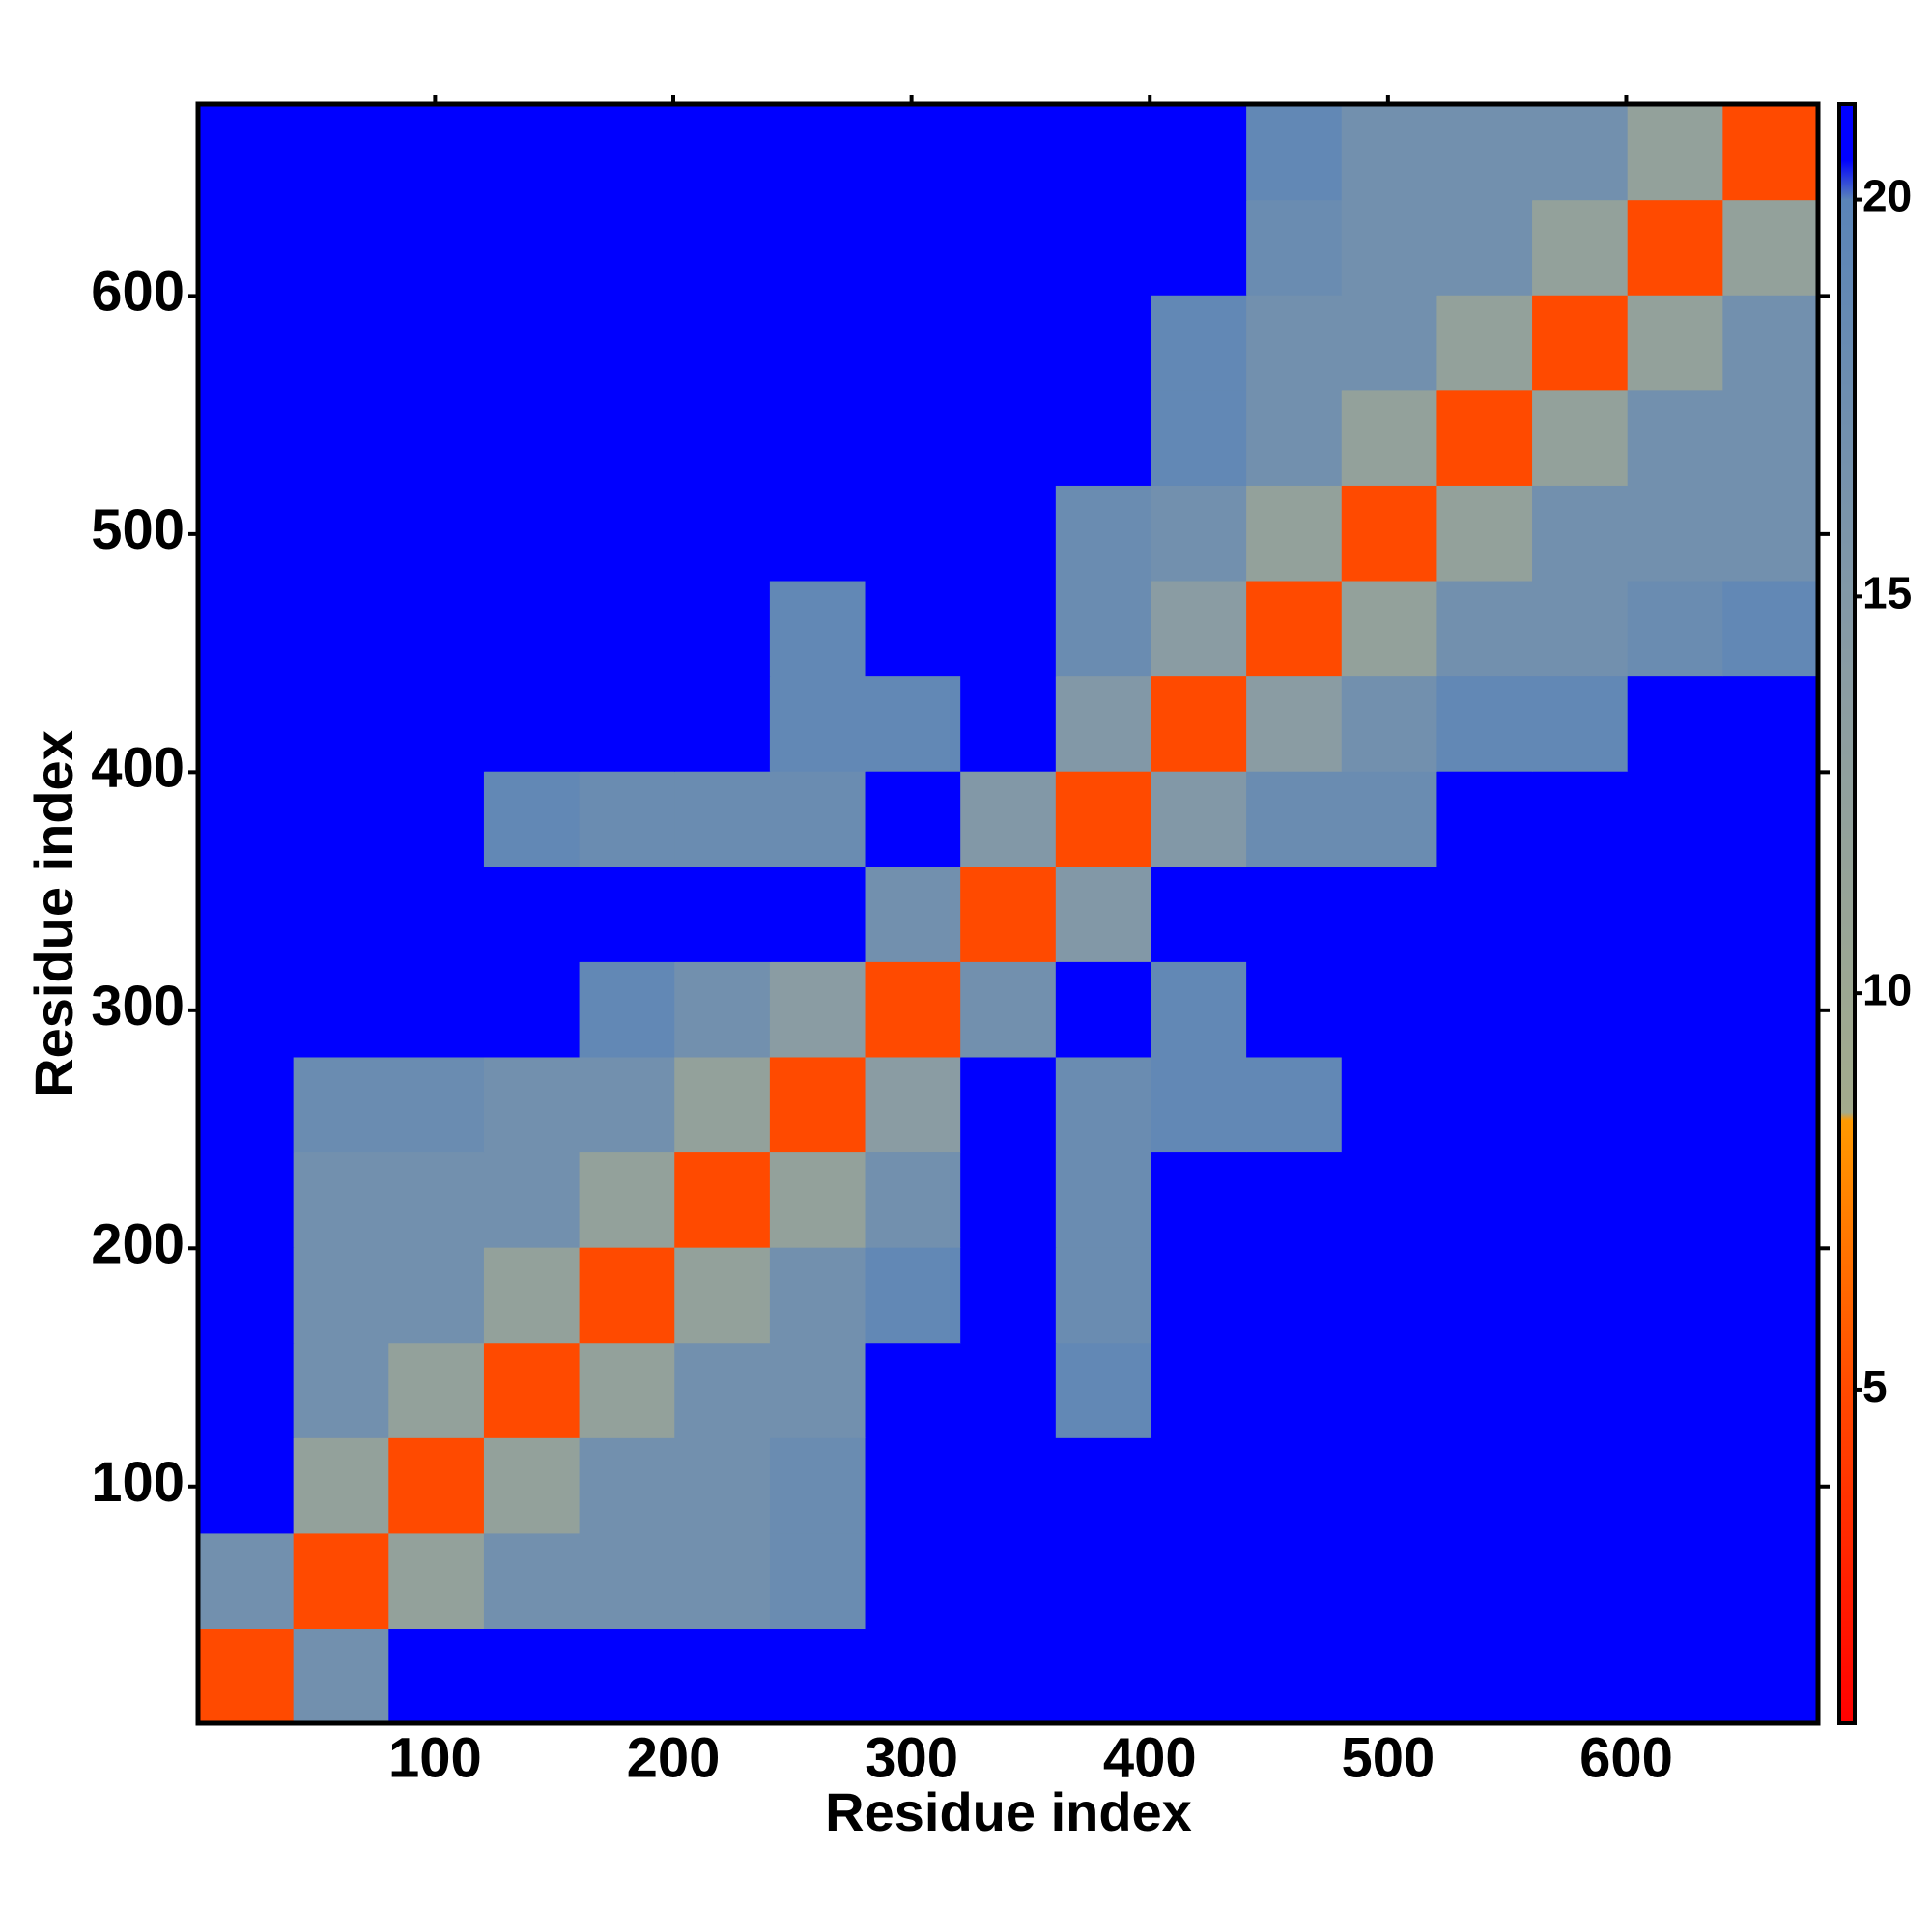 Image resolution: width=1932 pixels, height=1932 pixels. I want to click on y-tick-label: 300, so click(138, 1006).